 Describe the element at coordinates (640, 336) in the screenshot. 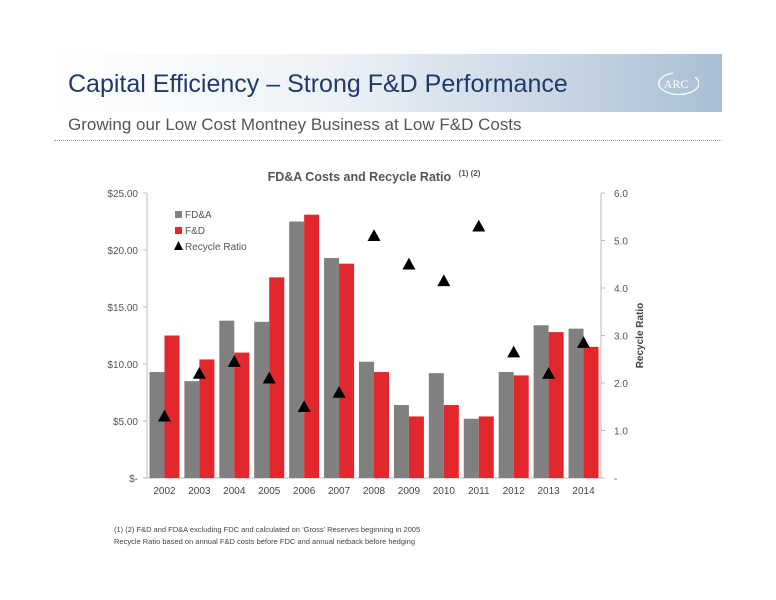

I see `y-right-axis-label: Recycle Ratio` at that location.